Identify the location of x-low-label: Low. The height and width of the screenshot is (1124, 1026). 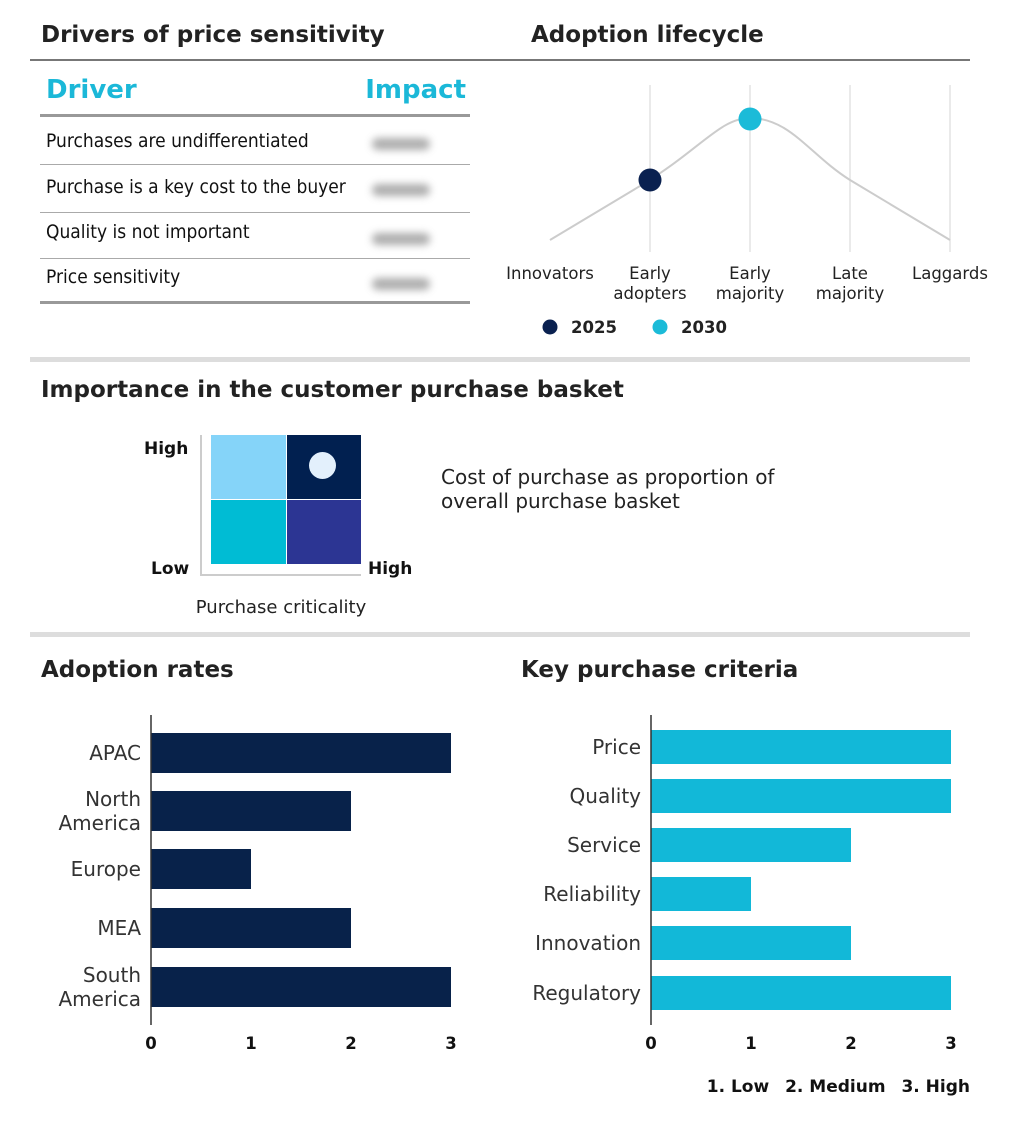
(170, 569).